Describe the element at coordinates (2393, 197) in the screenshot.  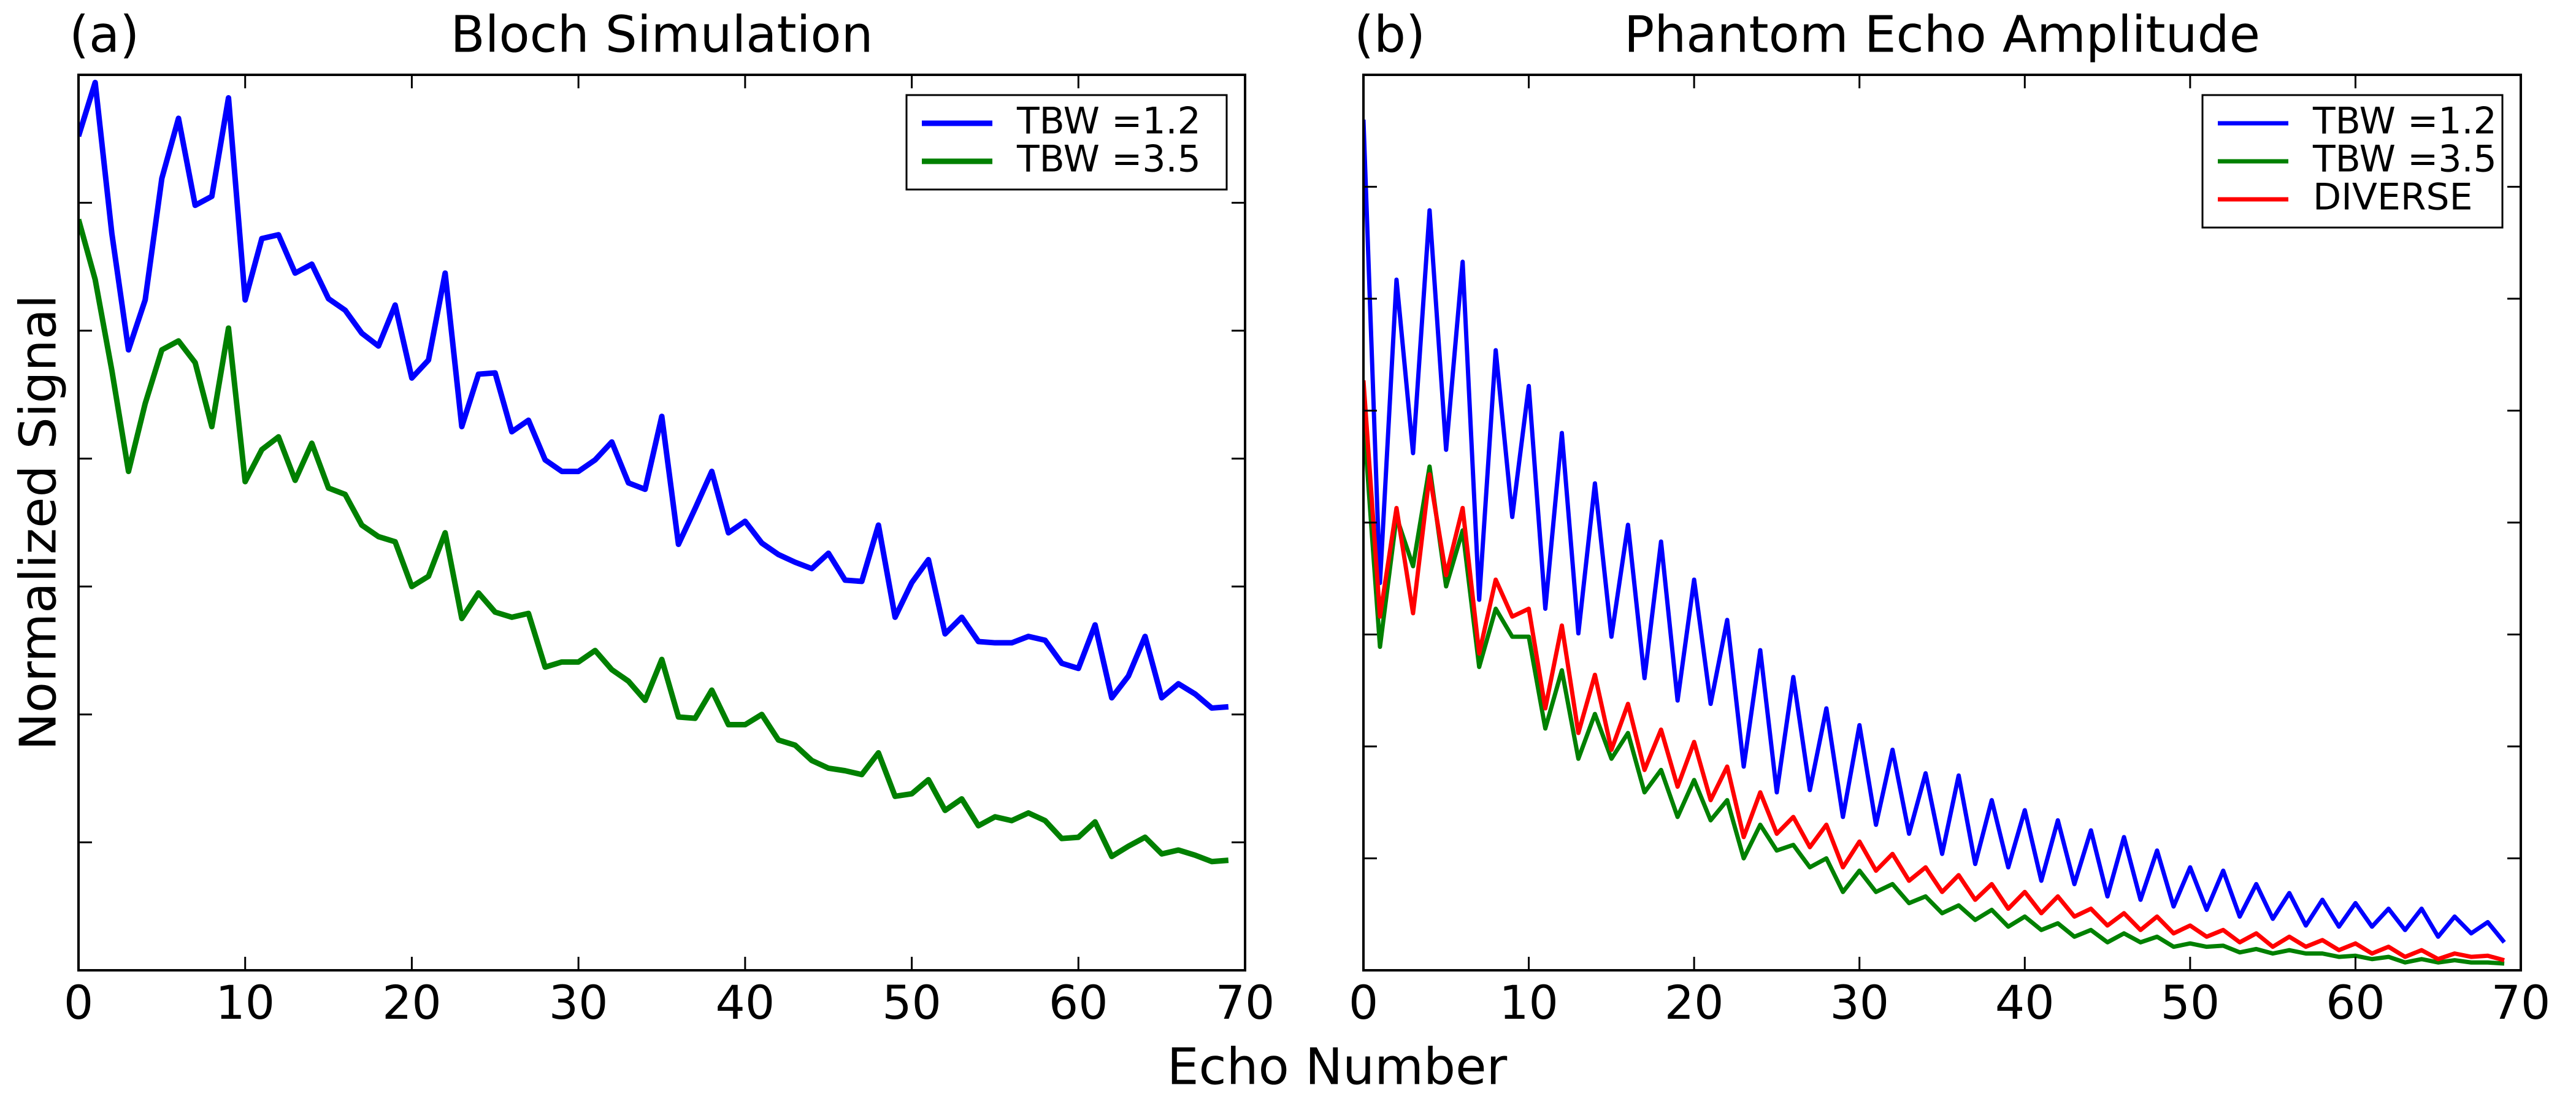
I see `legend-label: DIVERSE` at that location.